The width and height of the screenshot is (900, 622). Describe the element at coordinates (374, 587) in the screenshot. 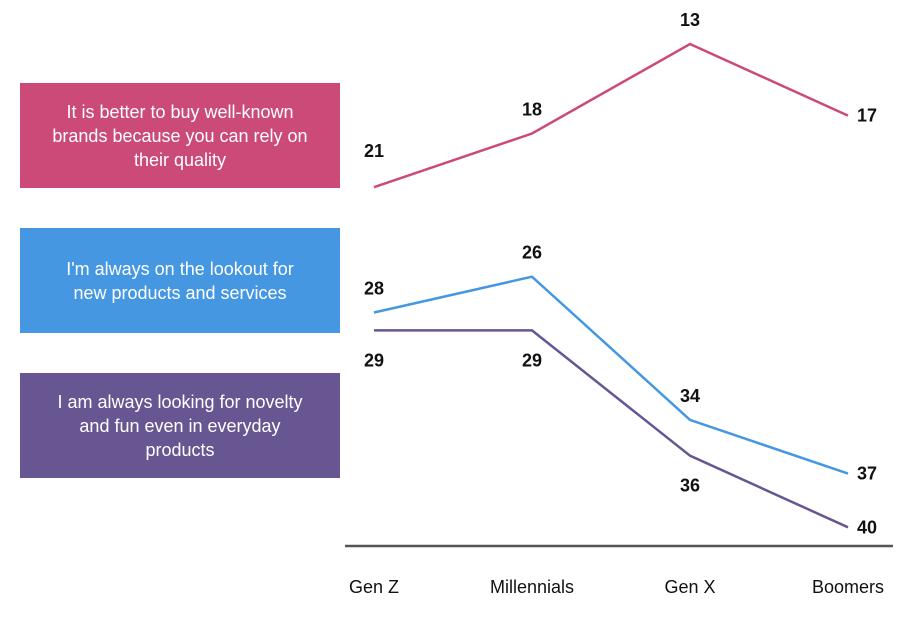

I see `x-tick-label: Gen Z` at that location.